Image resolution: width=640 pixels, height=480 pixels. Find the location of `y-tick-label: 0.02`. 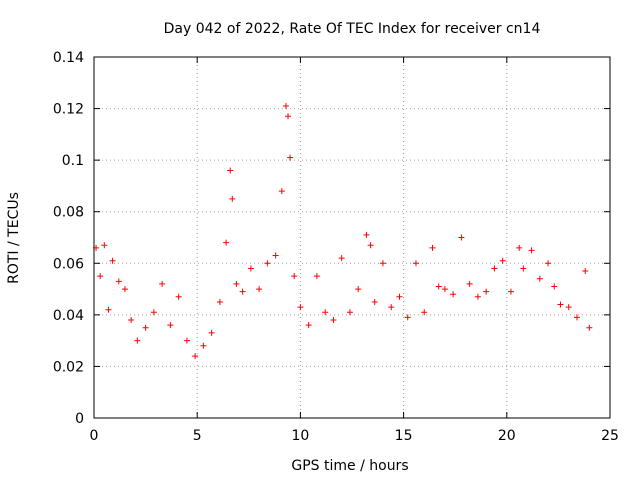

y-tick-label: 0.02 is located at coordinates (68, 367).